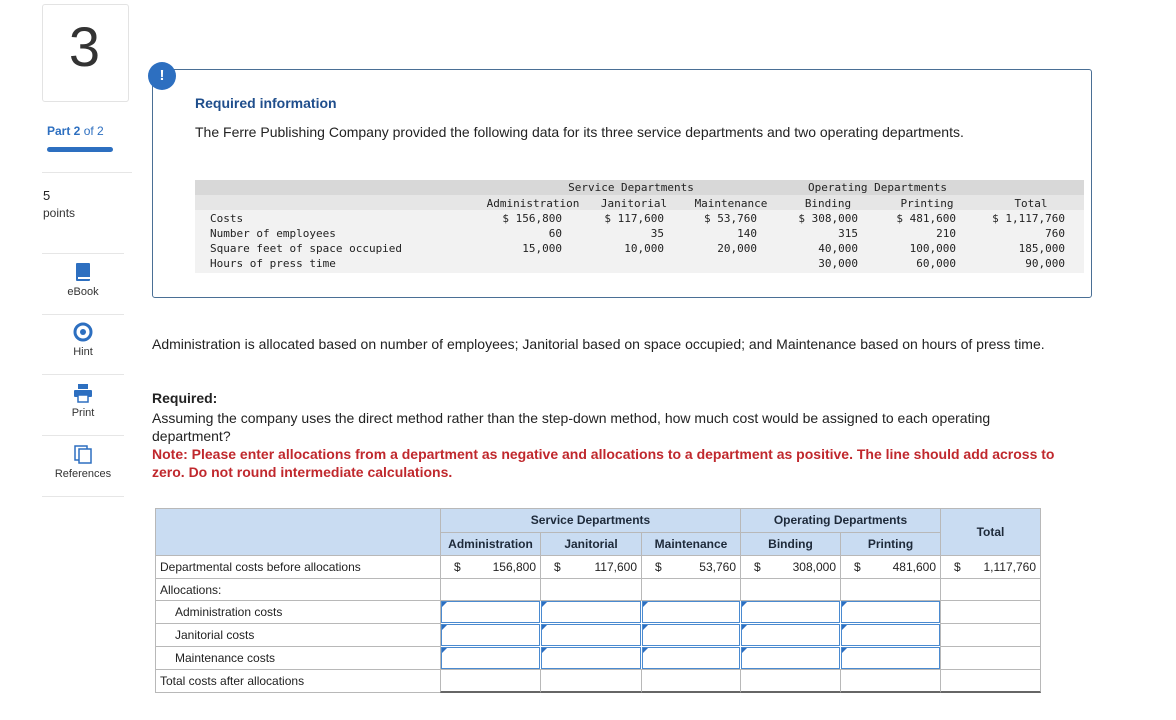 This screenshot has height=720, width=1176. I want to click on info-badge: !, so click(162, 76).